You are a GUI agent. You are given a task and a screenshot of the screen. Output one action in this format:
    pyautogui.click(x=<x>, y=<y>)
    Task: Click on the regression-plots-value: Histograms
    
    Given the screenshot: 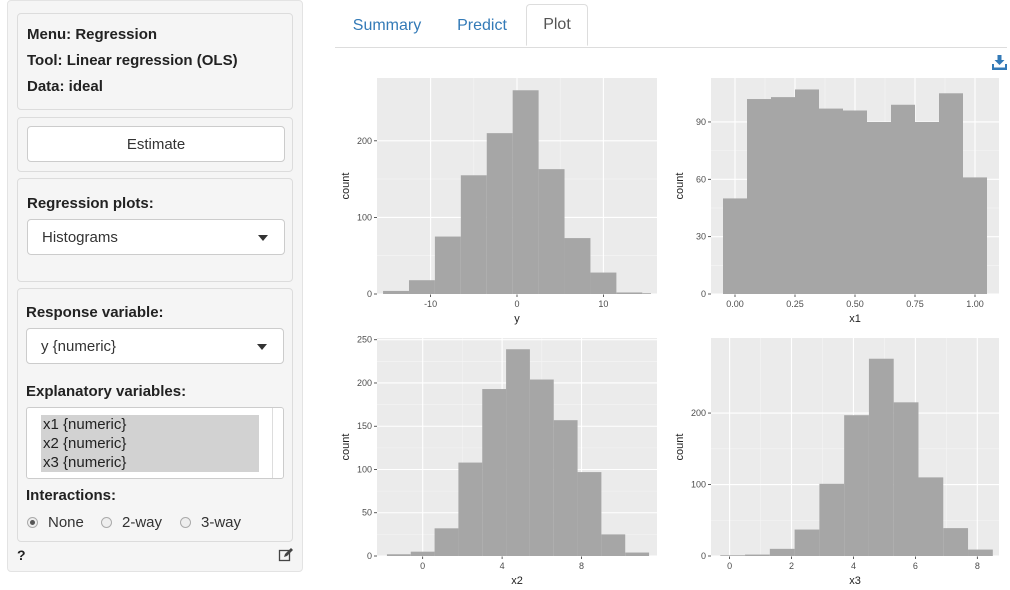 What is the action you would take?
    pyautogui.click(x=80, y=237)
    